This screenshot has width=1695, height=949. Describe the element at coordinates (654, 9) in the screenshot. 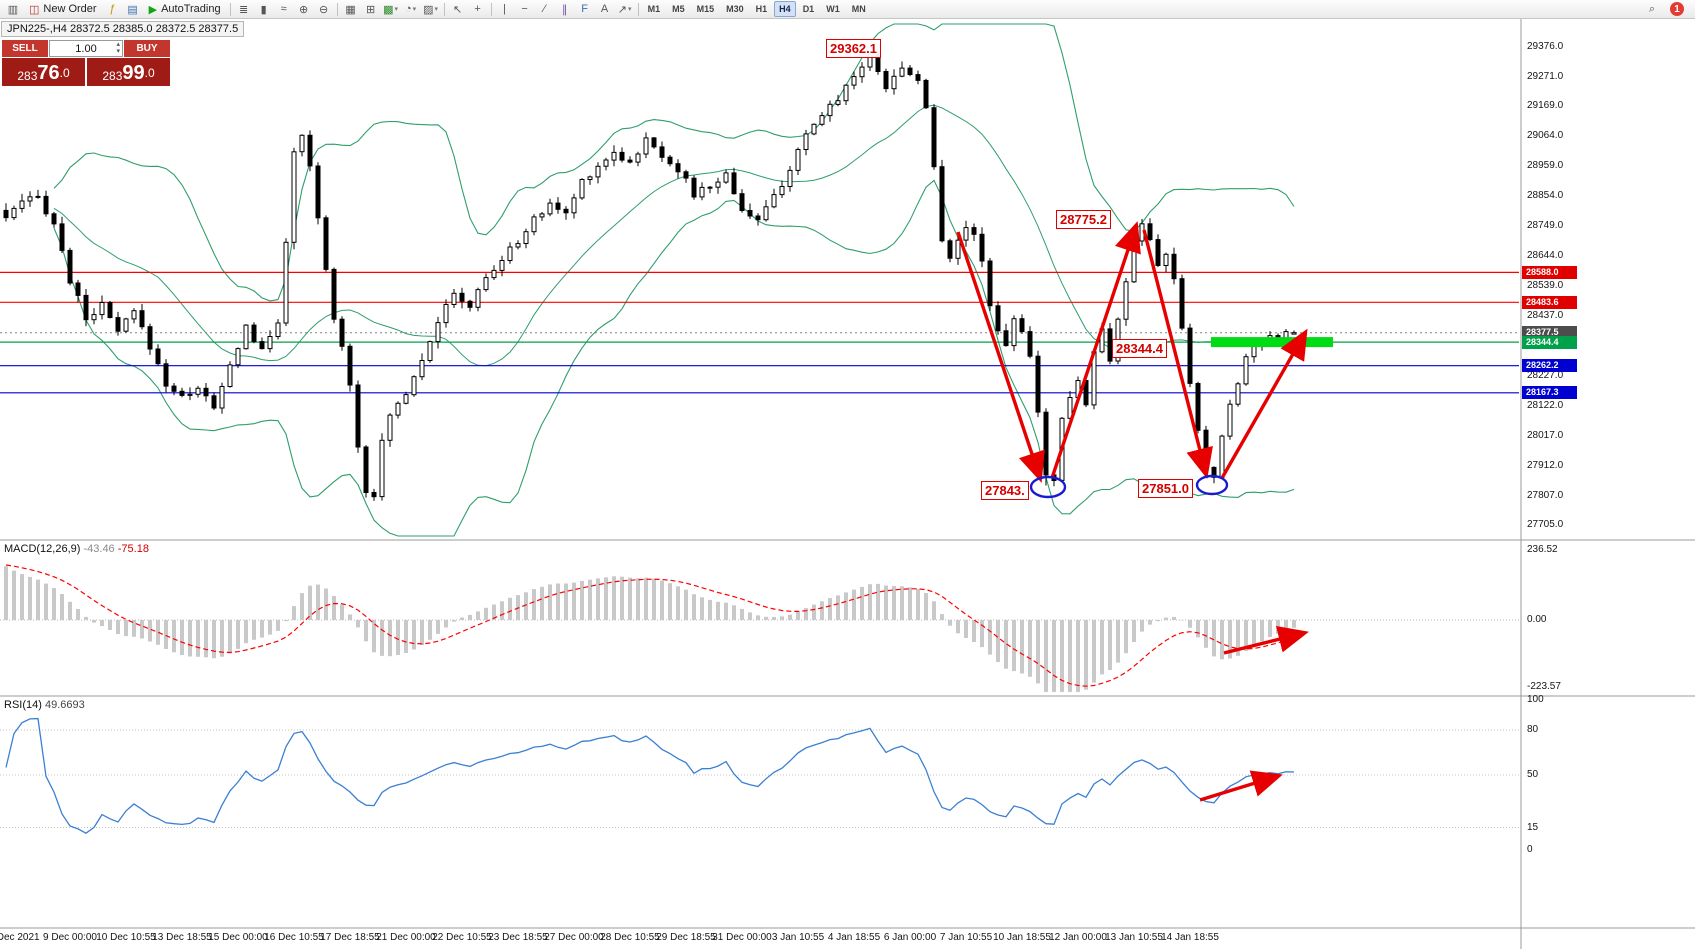

I see `timeframe-button-m1: M1` at that location.